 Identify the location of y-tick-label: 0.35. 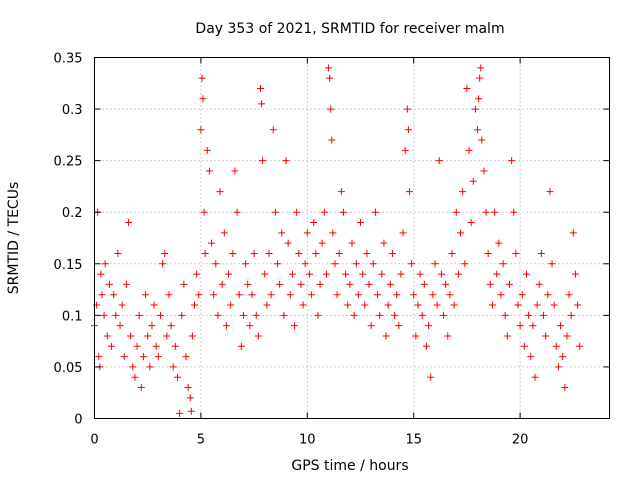
(68, 59).